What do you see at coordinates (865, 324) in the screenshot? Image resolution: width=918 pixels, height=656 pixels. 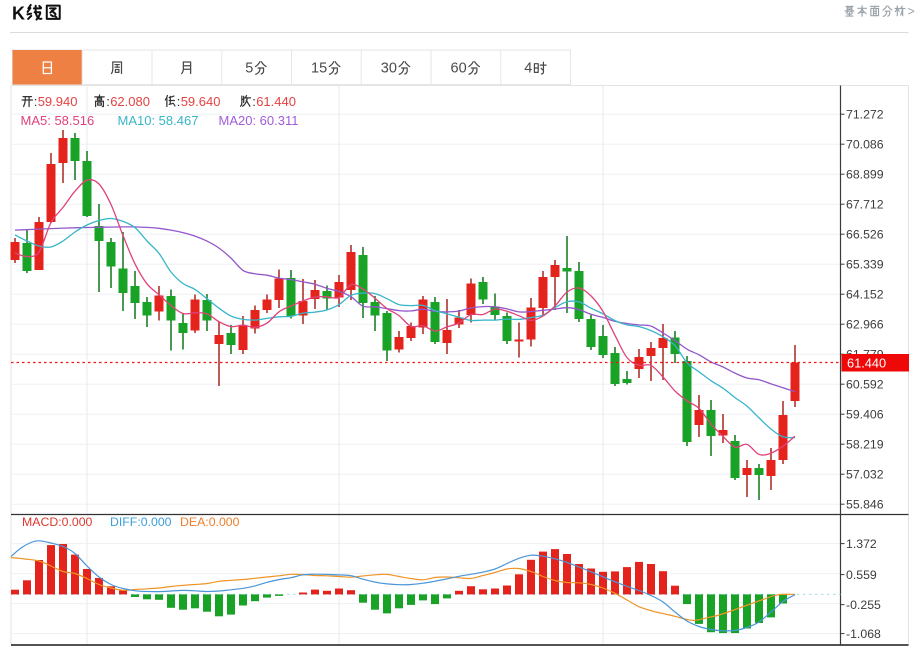 I see `svg-text: 62.966` at bounding box center [865, 324].